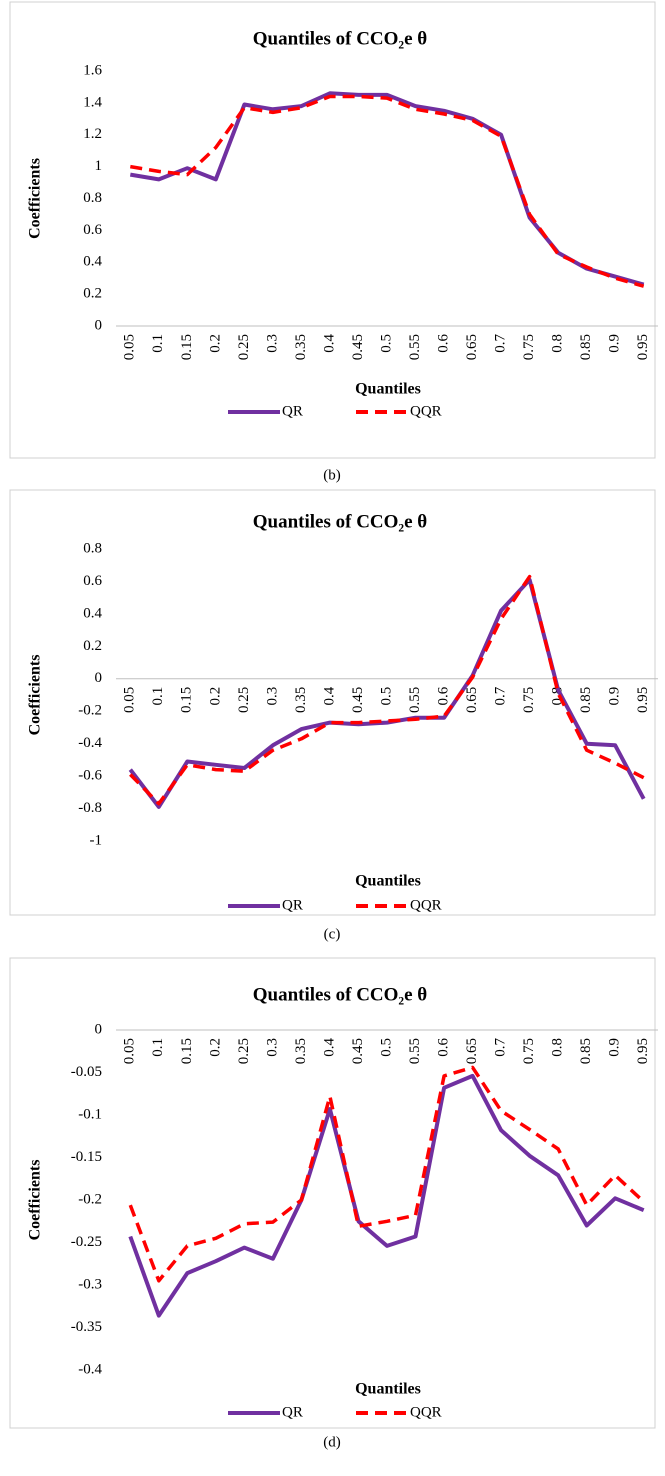 Image resolution: width=665 pixels, height=1476 pixels. I want to click on chart-title: Quantiles of CCO₂e θ, so click(340, 994).